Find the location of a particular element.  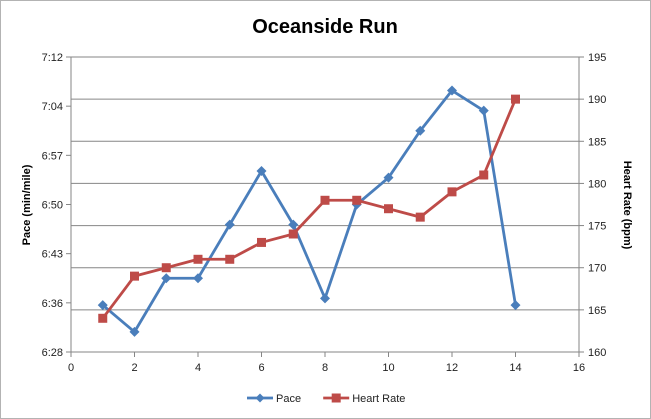

y2-tick-label: 175 is located at coordinates (597, 227).